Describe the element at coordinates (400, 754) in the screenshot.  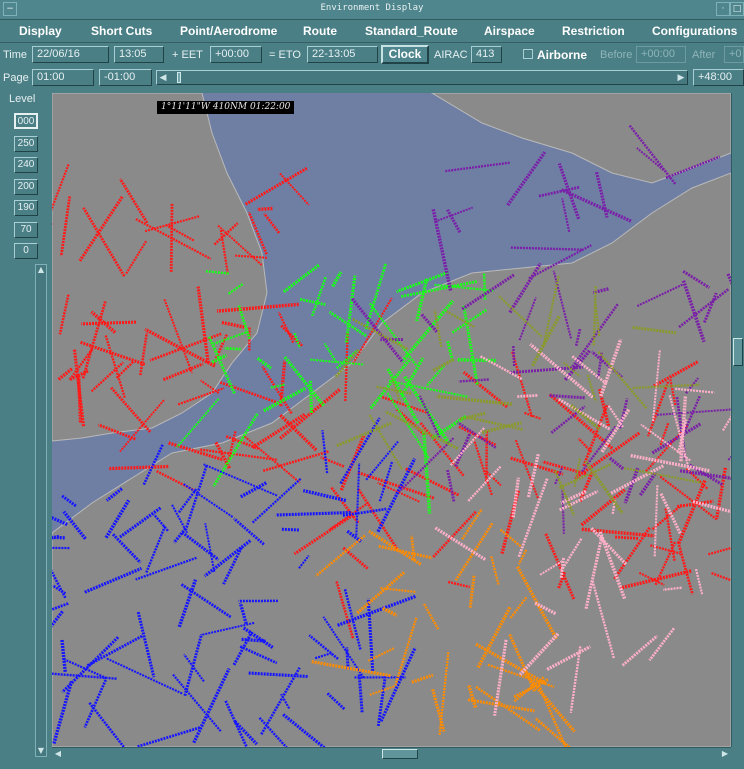
I see `map-horizontal-scroll-thumb` at that location.